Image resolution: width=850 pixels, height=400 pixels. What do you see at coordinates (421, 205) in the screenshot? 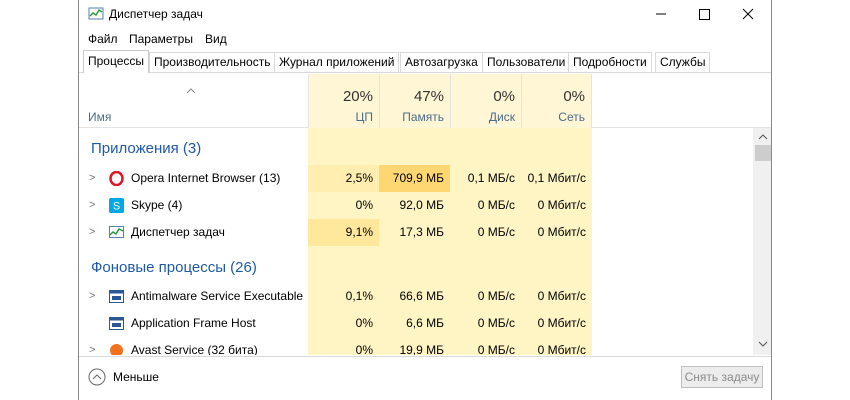
I see `memory-cell: 92,0 МБ` at bounding box center [421, 205].